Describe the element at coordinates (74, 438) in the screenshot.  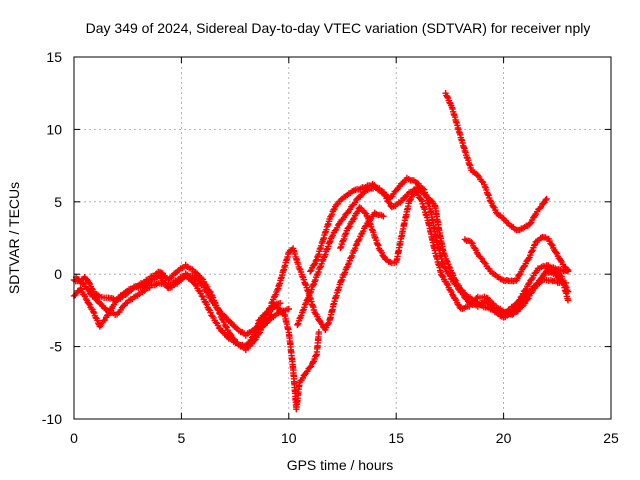
I see `x-tick-label: 0` at that location.